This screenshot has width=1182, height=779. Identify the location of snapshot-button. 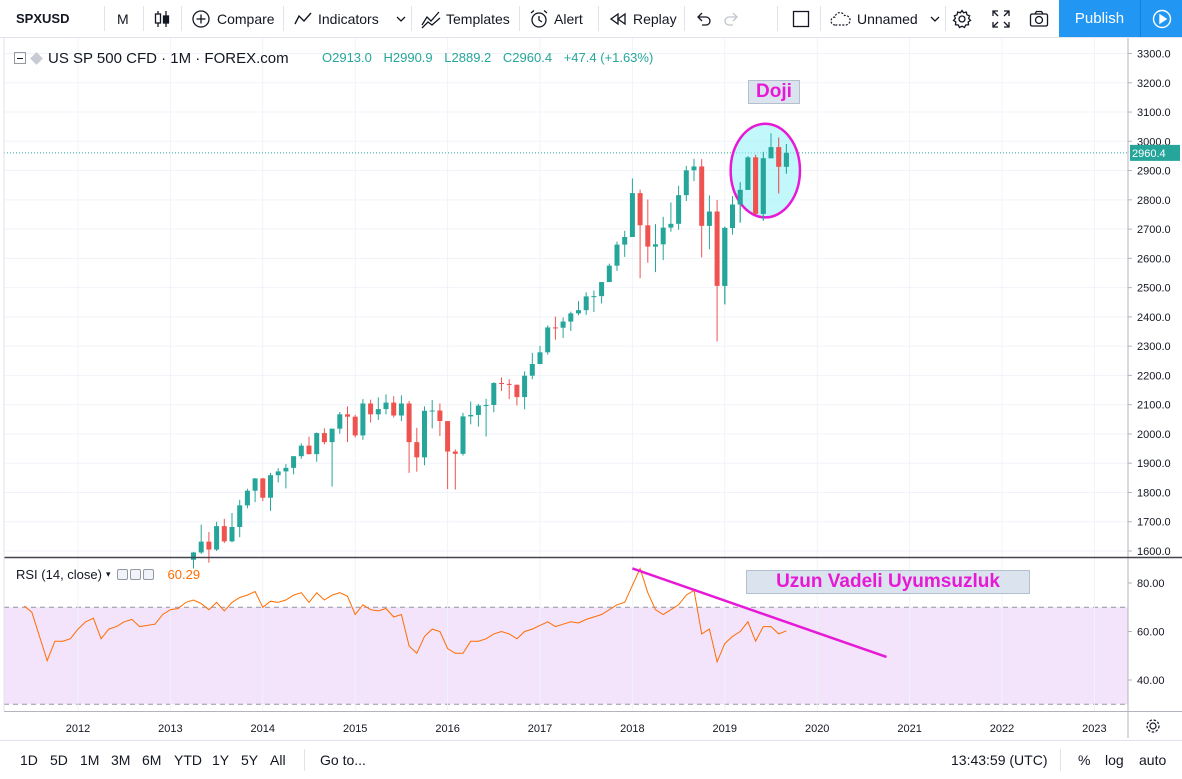
(1039, 18).